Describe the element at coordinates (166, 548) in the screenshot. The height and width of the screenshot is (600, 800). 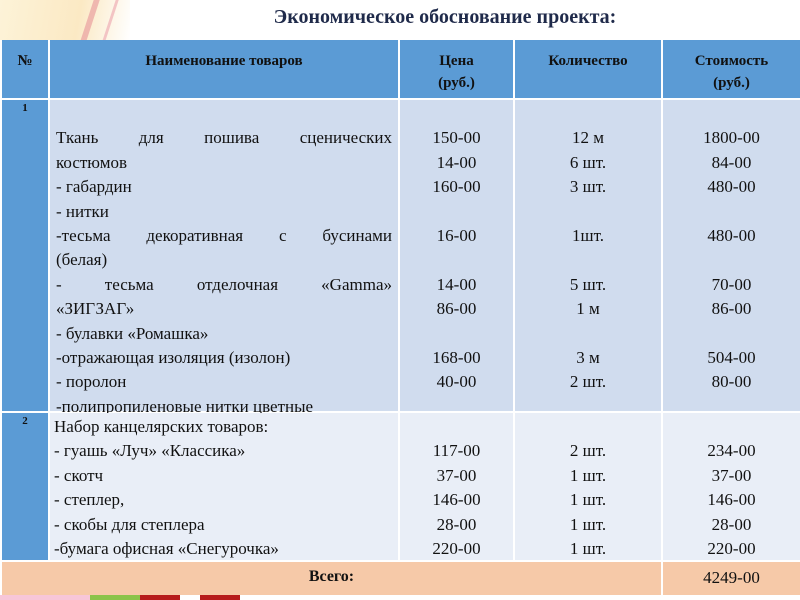
I see `cell-line: -бумага офисная «Снегурочка»` at that location.